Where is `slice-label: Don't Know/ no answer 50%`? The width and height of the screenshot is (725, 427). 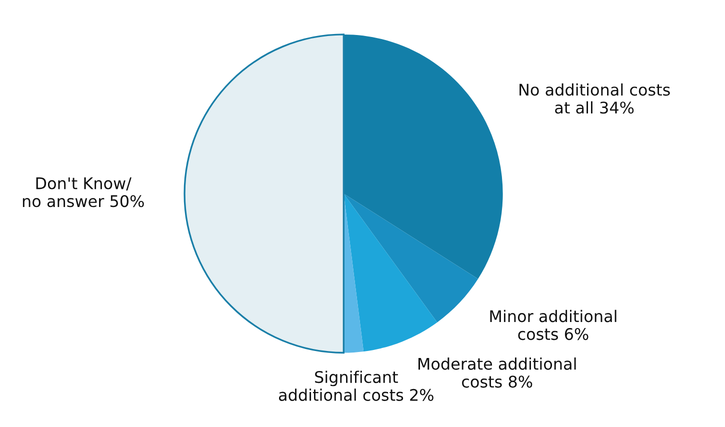
slice-label: Don't Know/ no answer 50% is located at coordinates (83, 192).